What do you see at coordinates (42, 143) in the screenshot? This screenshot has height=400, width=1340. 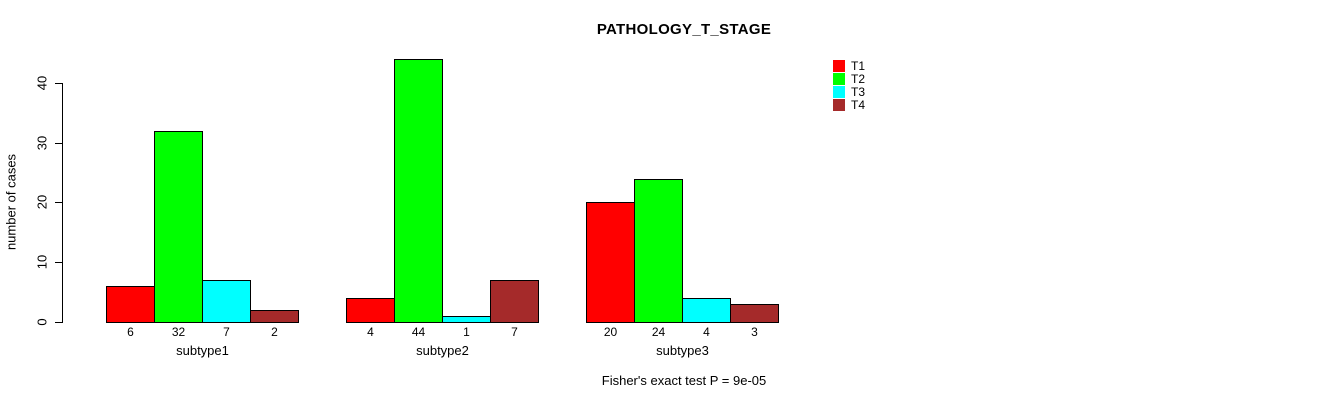 I see `y-tick-label: 30` at bounding box center [42, 143].